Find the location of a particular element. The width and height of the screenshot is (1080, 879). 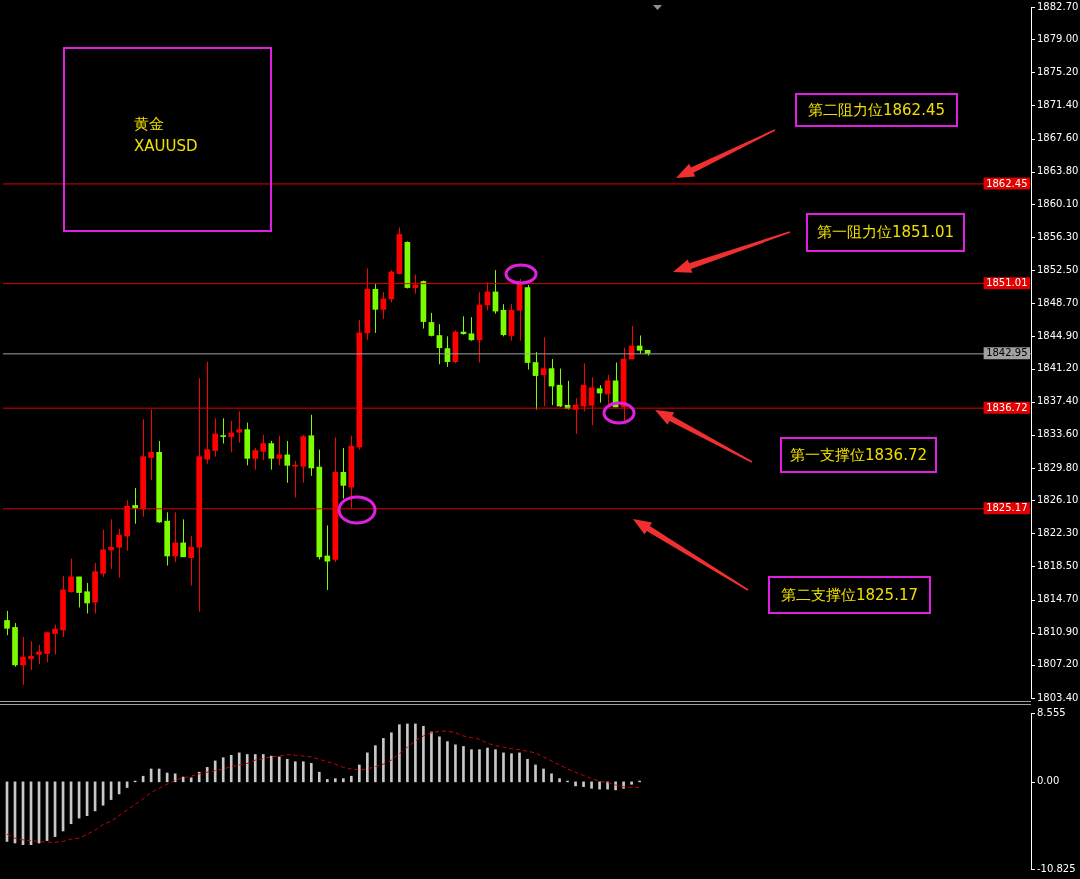

ref-line-label: 1862.45 is located at coordinates (1007, 183).